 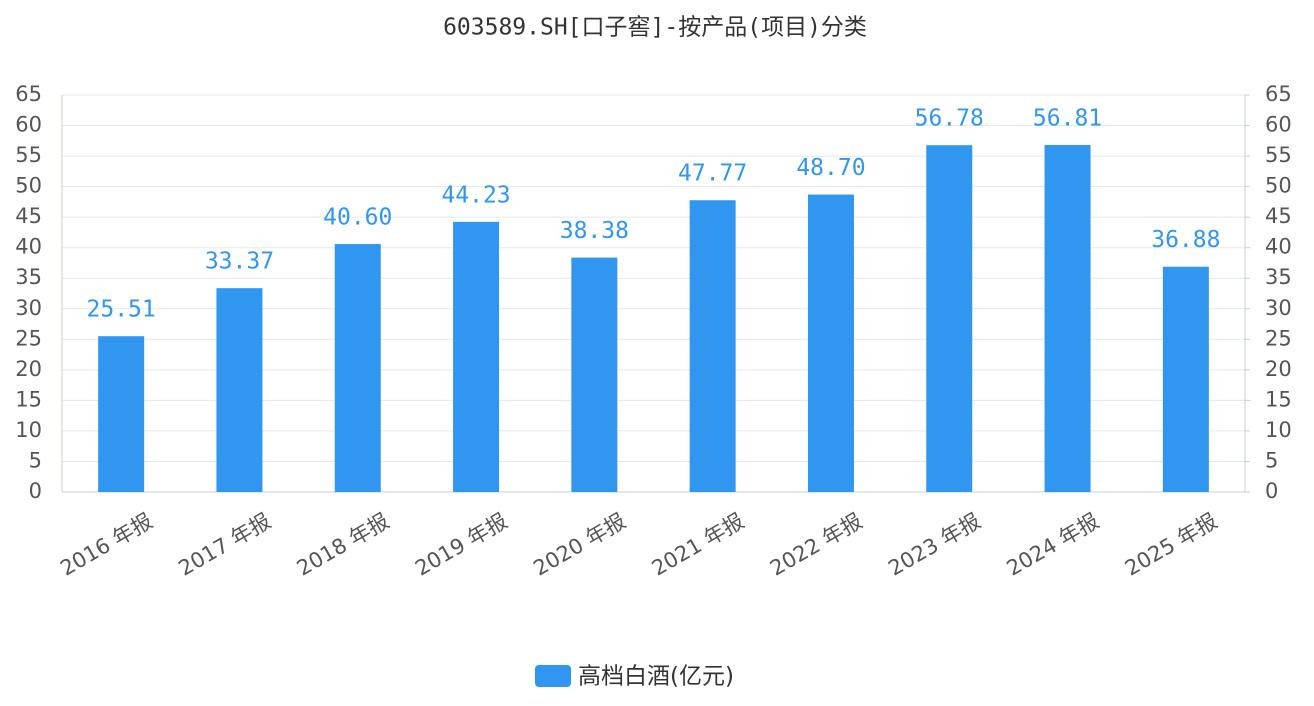 What do you see at coordinates (1278, 430) in the screenshot?
I see `y2-tick-label: 10` at bounding box center [1278, 430].